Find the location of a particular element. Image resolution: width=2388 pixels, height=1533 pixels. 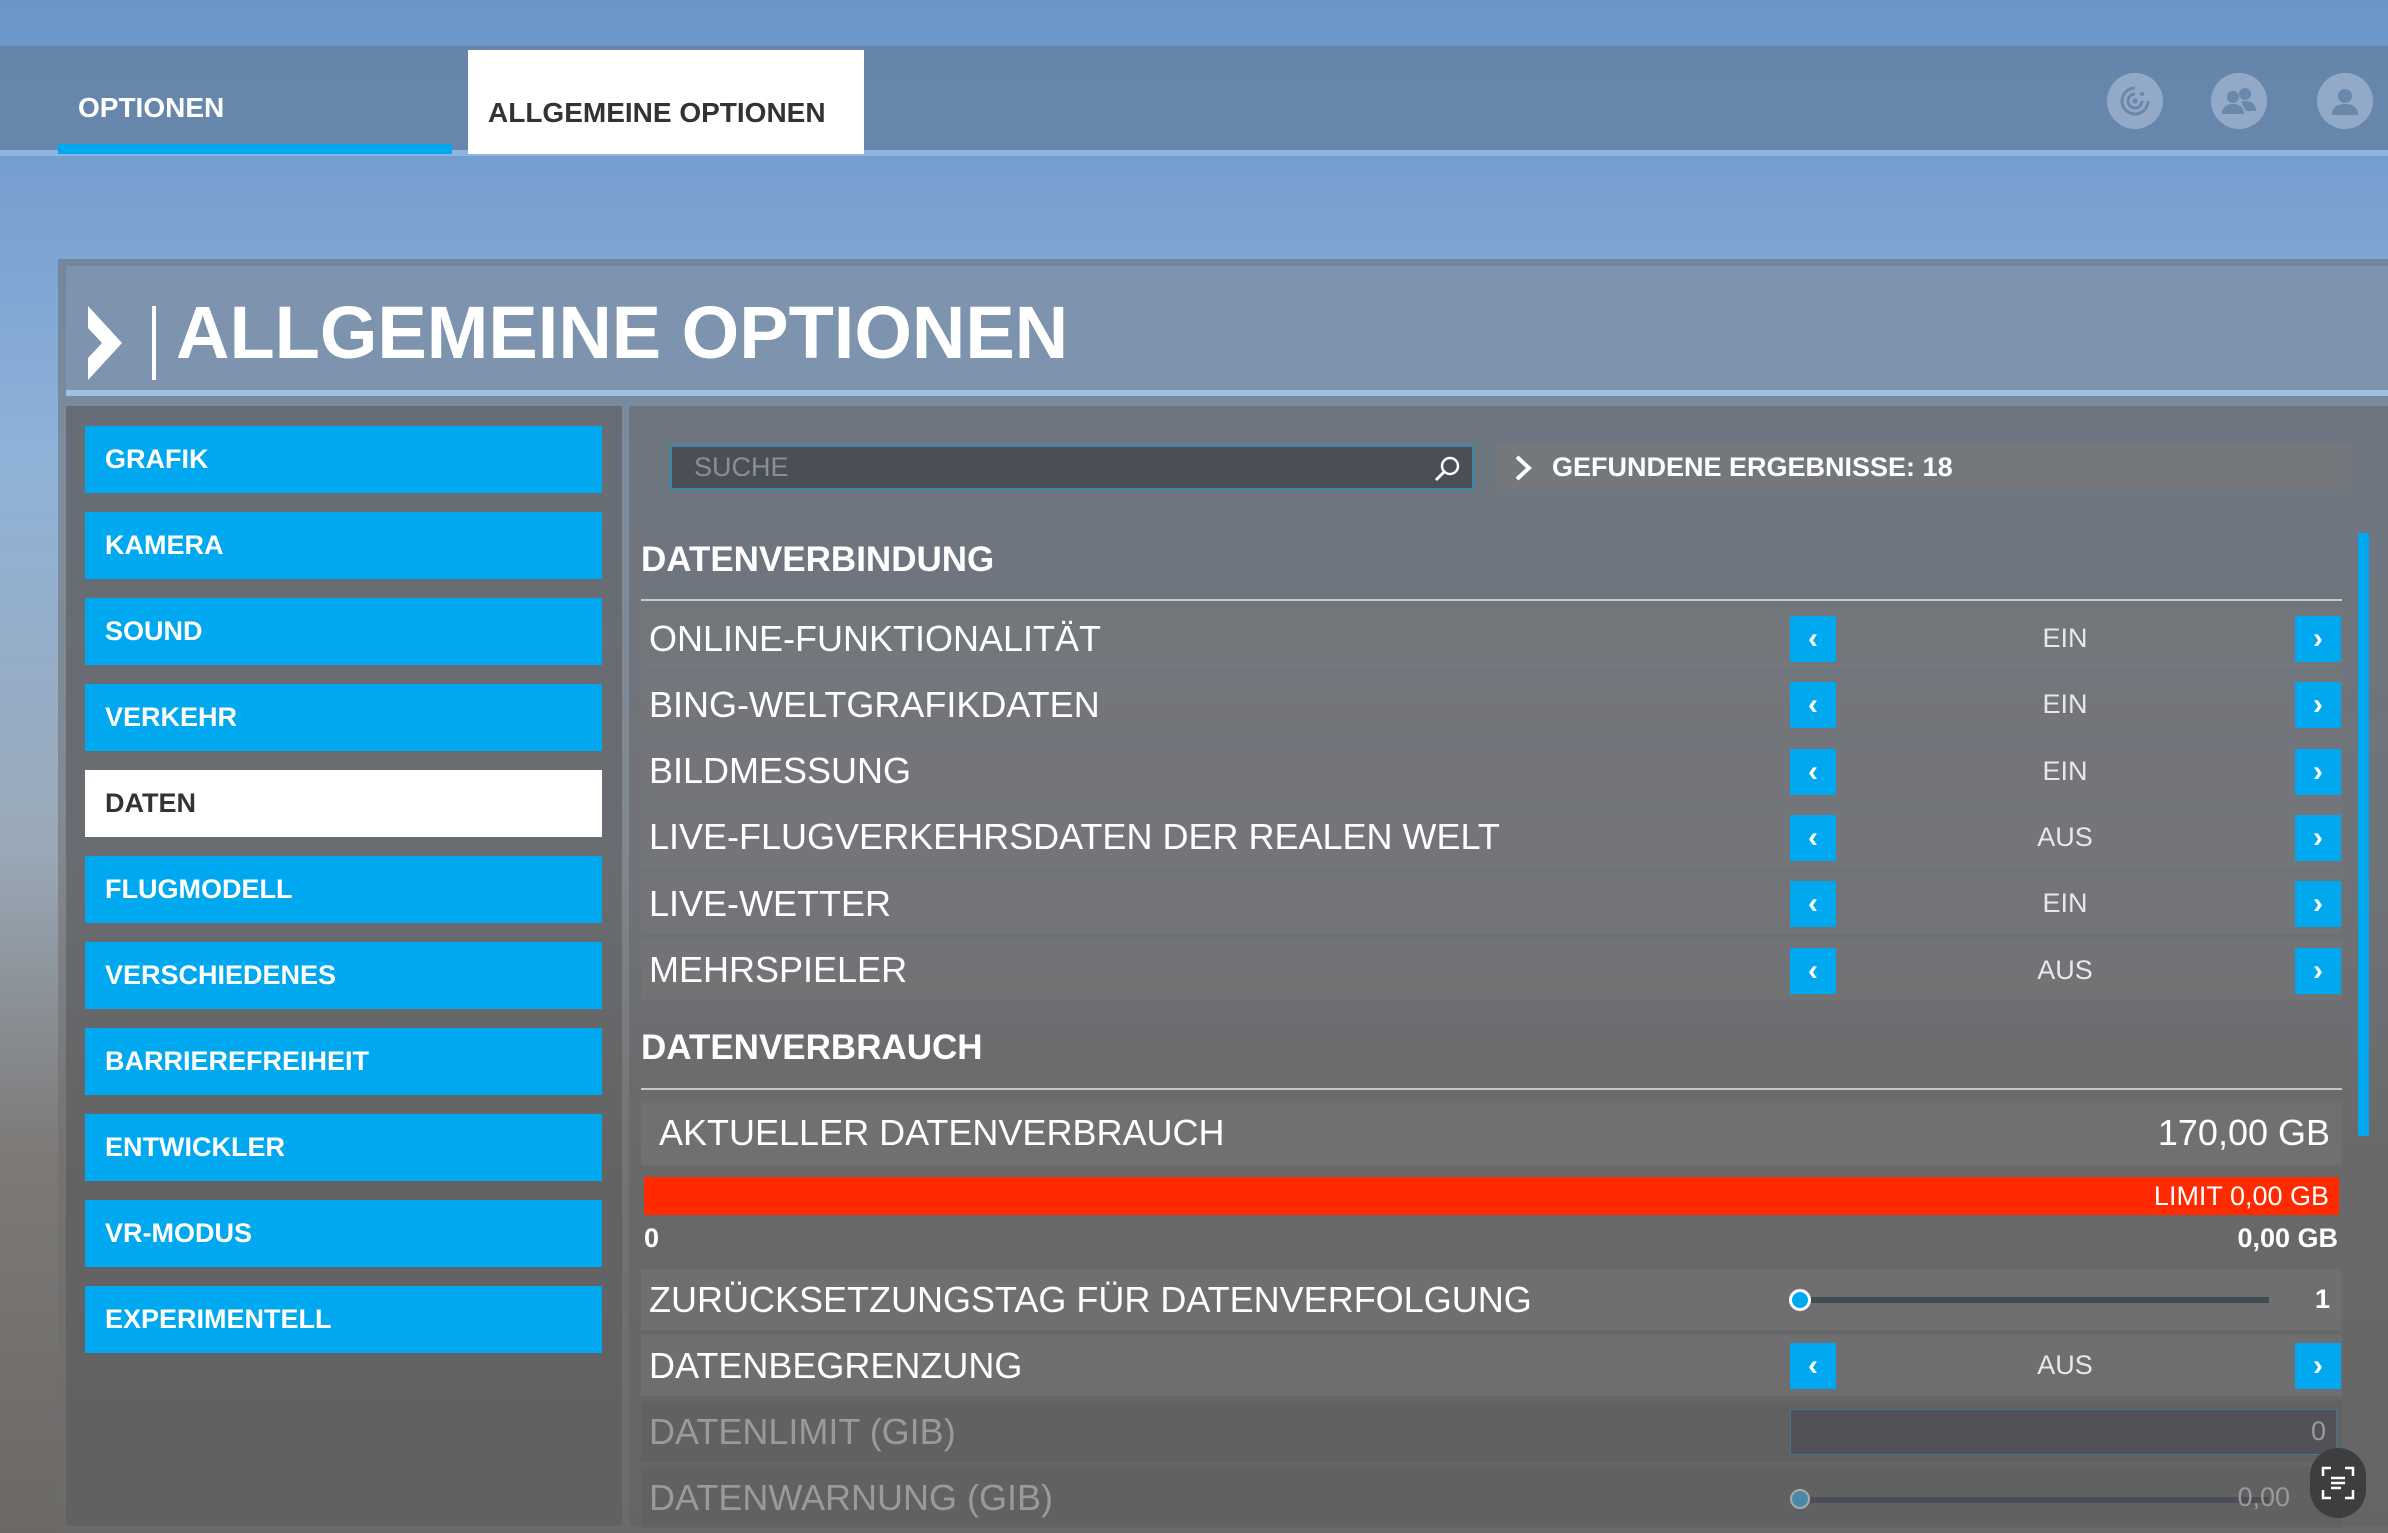

sidebar-item-barrierefreiheit: BARRIEREFREIHEIT is located at coordinates (343, 1061).